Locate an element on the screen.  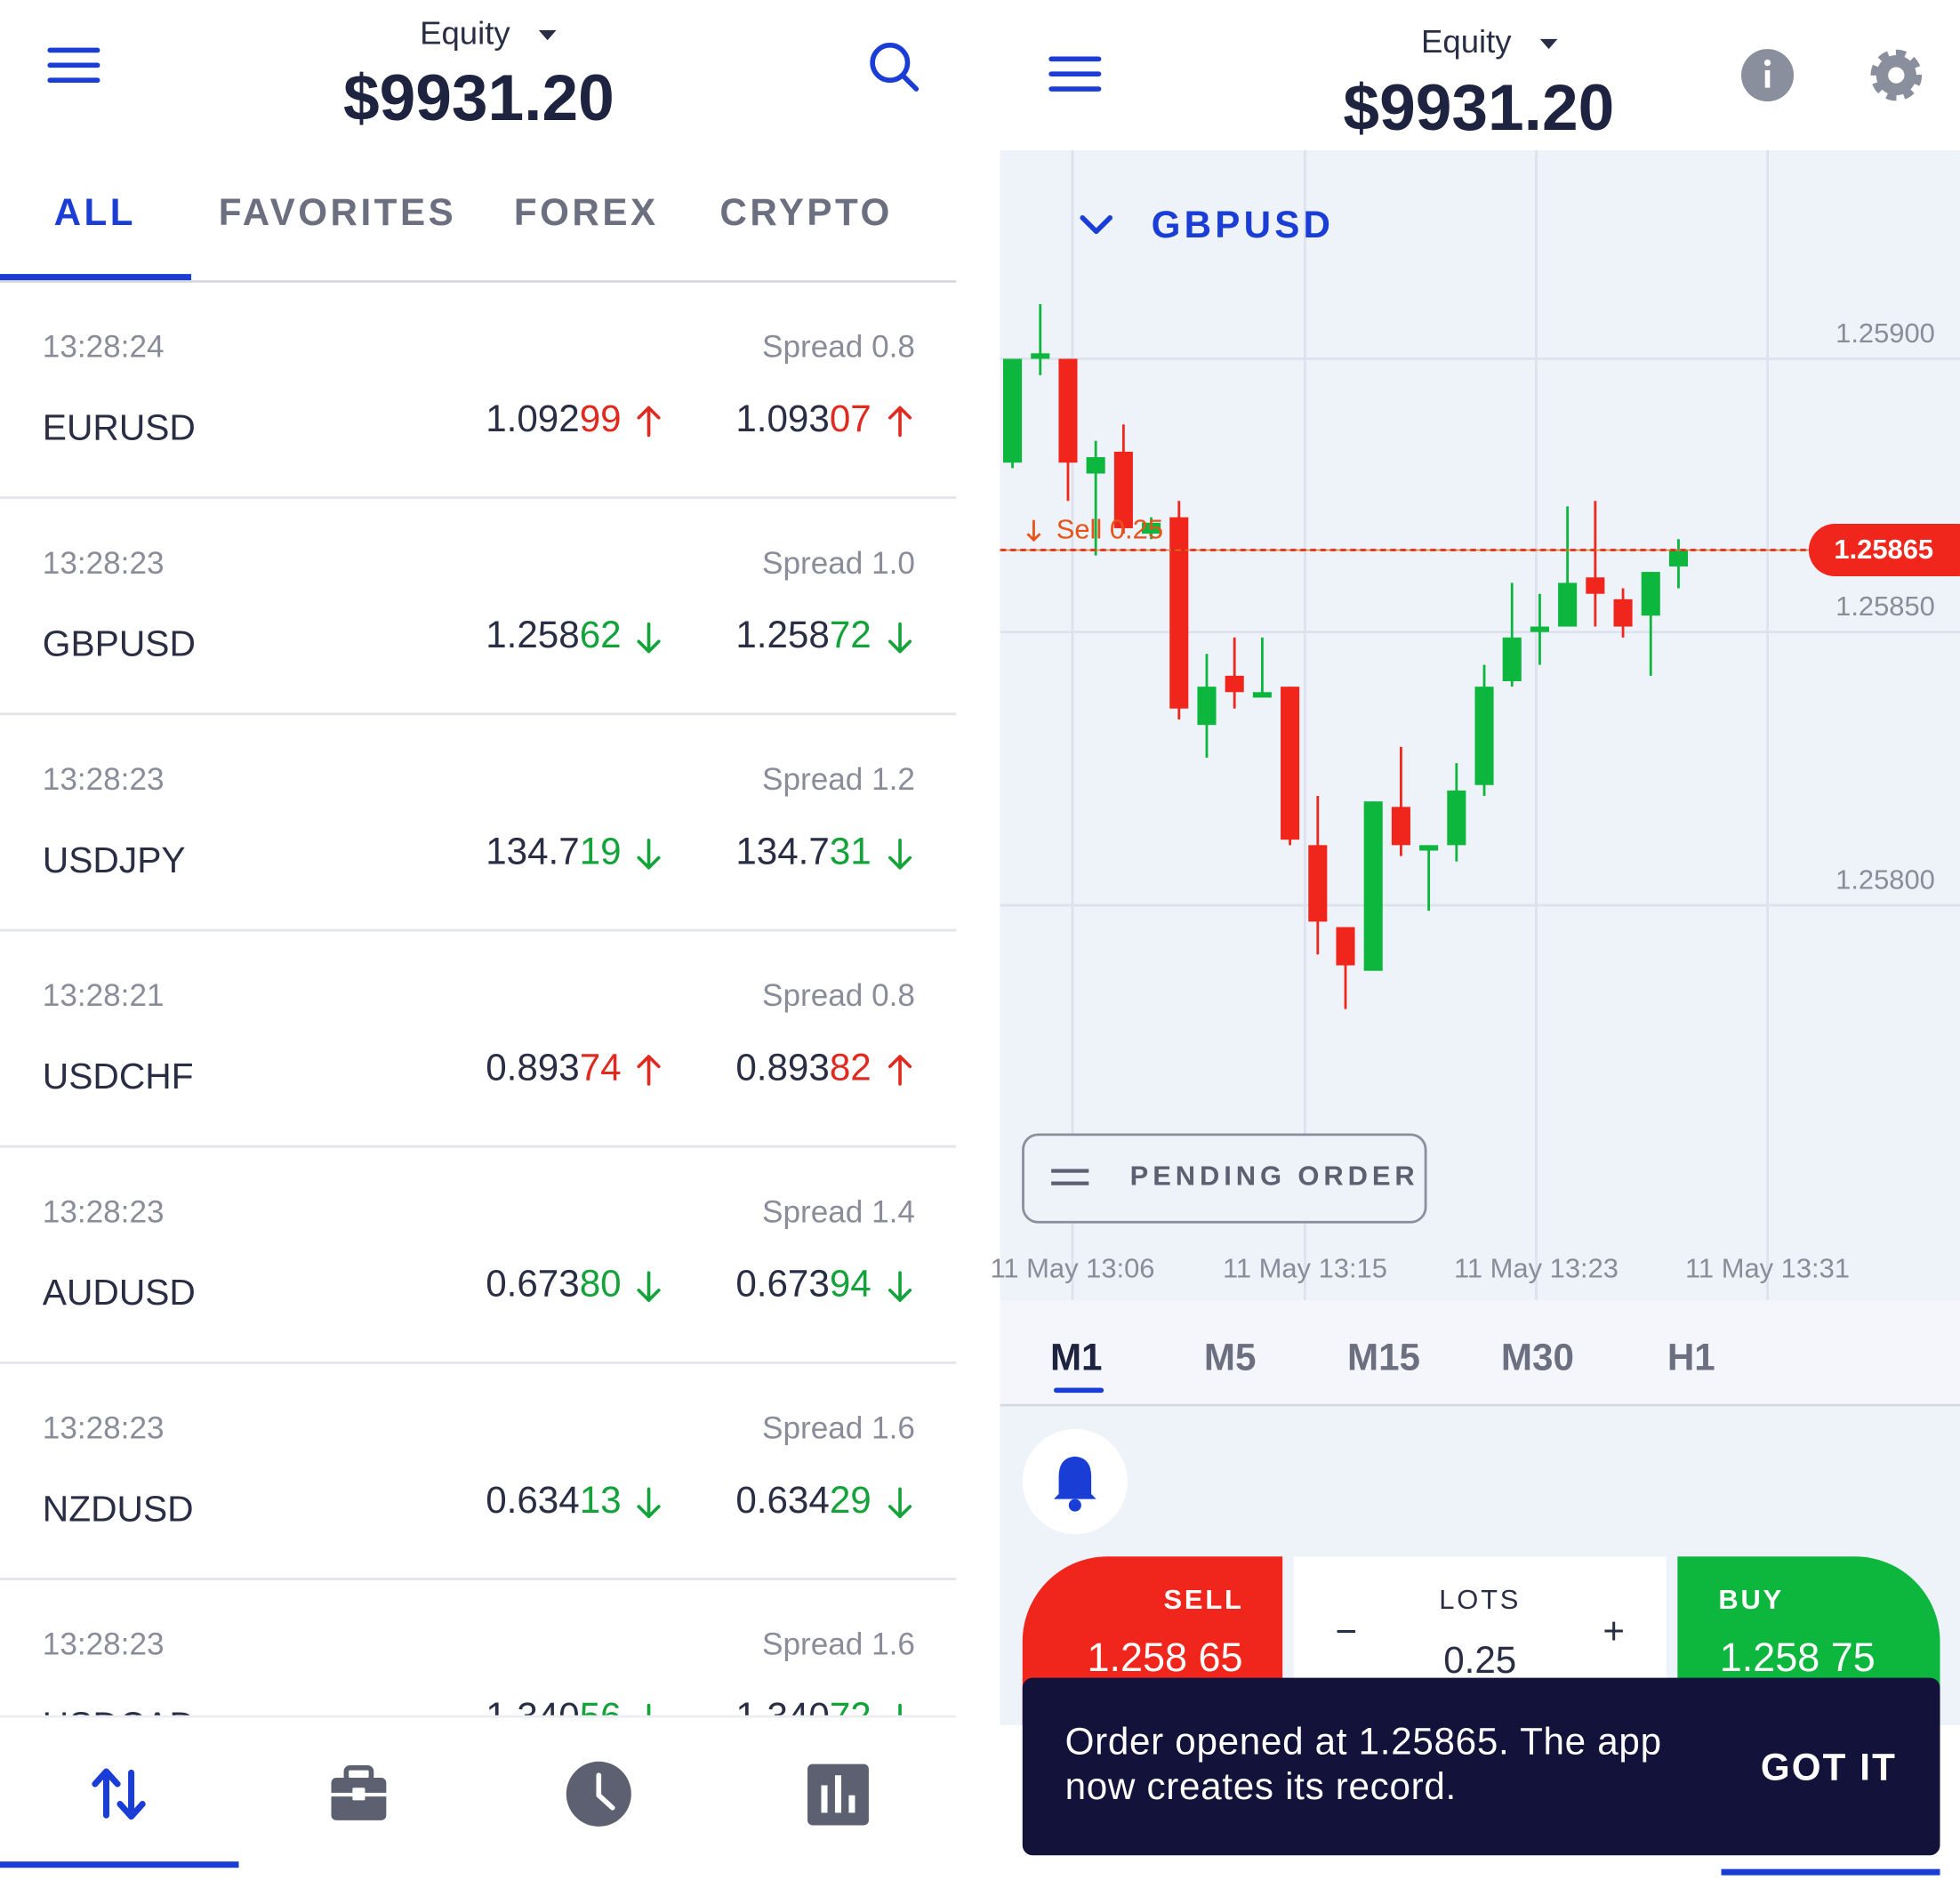
y-tick-label: 1.25850 is located at coordinates (1885, 606).